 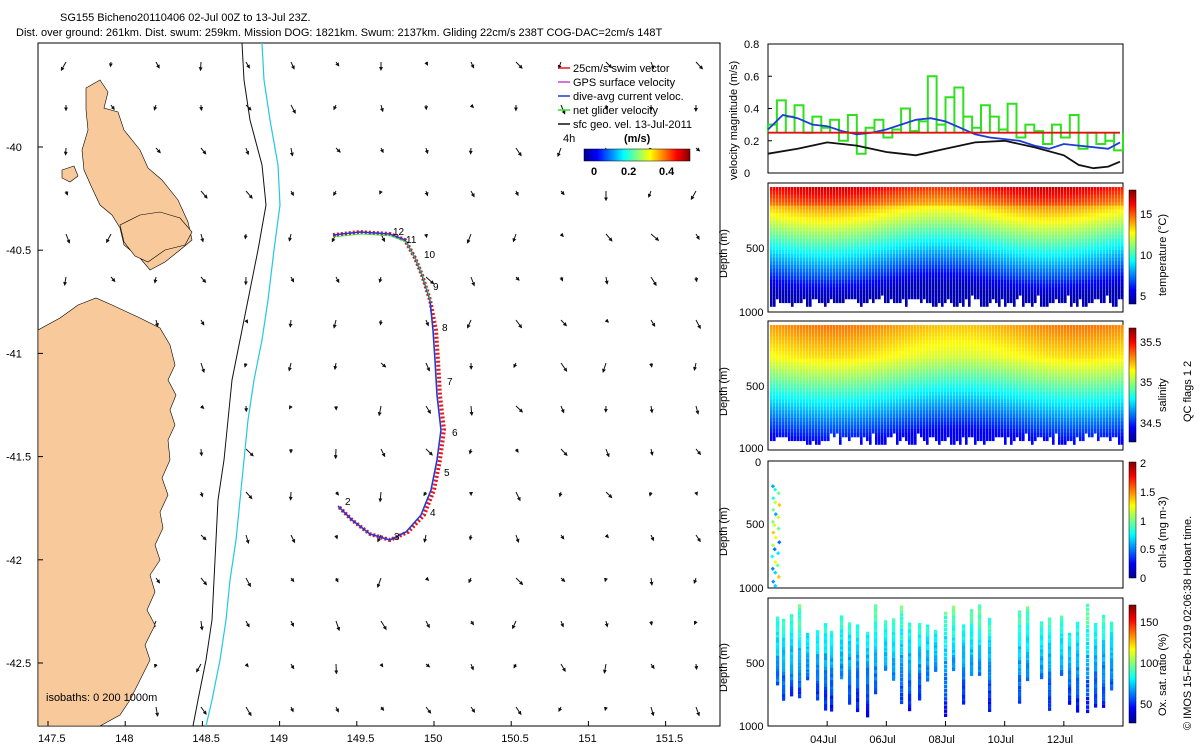 I want to click on map-ytick-label: -41, so click(x=14, y=354).